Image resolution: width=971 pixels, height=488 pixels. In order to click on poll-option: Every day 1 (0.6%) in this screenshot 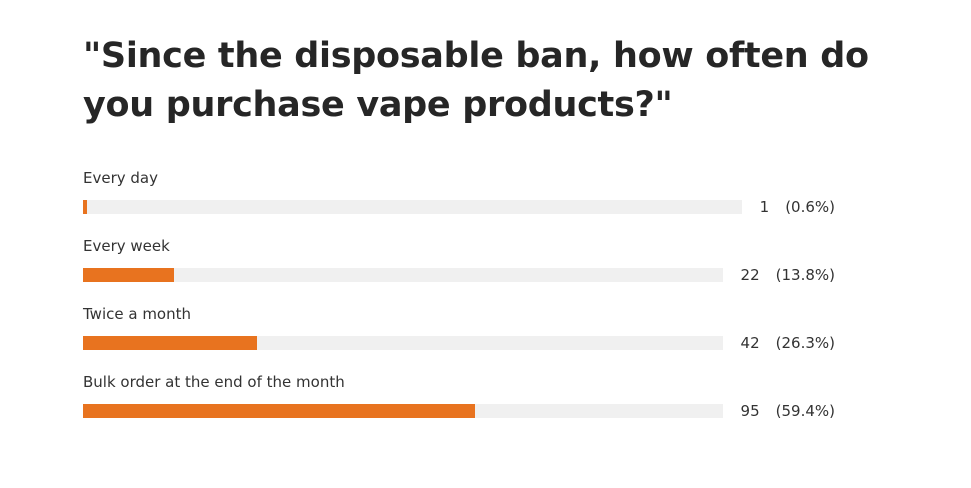, I will do `click(463, 202)`.